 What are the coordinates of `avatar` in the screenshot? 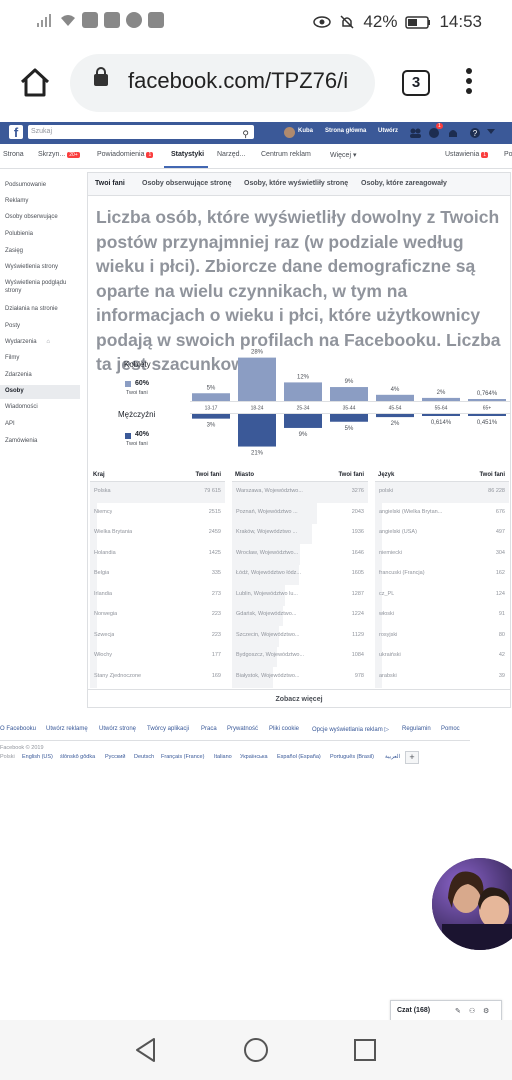 It's located at (289, 132).